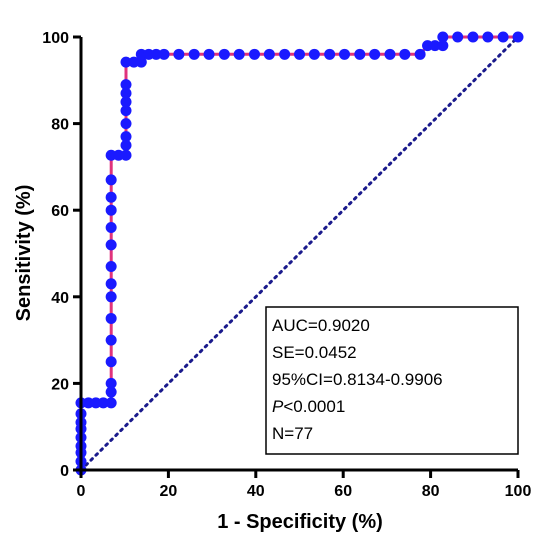 This screenshot has height=546, width=550. I want to click on stat-auc: AUC=0.9020, so click(321, 325).